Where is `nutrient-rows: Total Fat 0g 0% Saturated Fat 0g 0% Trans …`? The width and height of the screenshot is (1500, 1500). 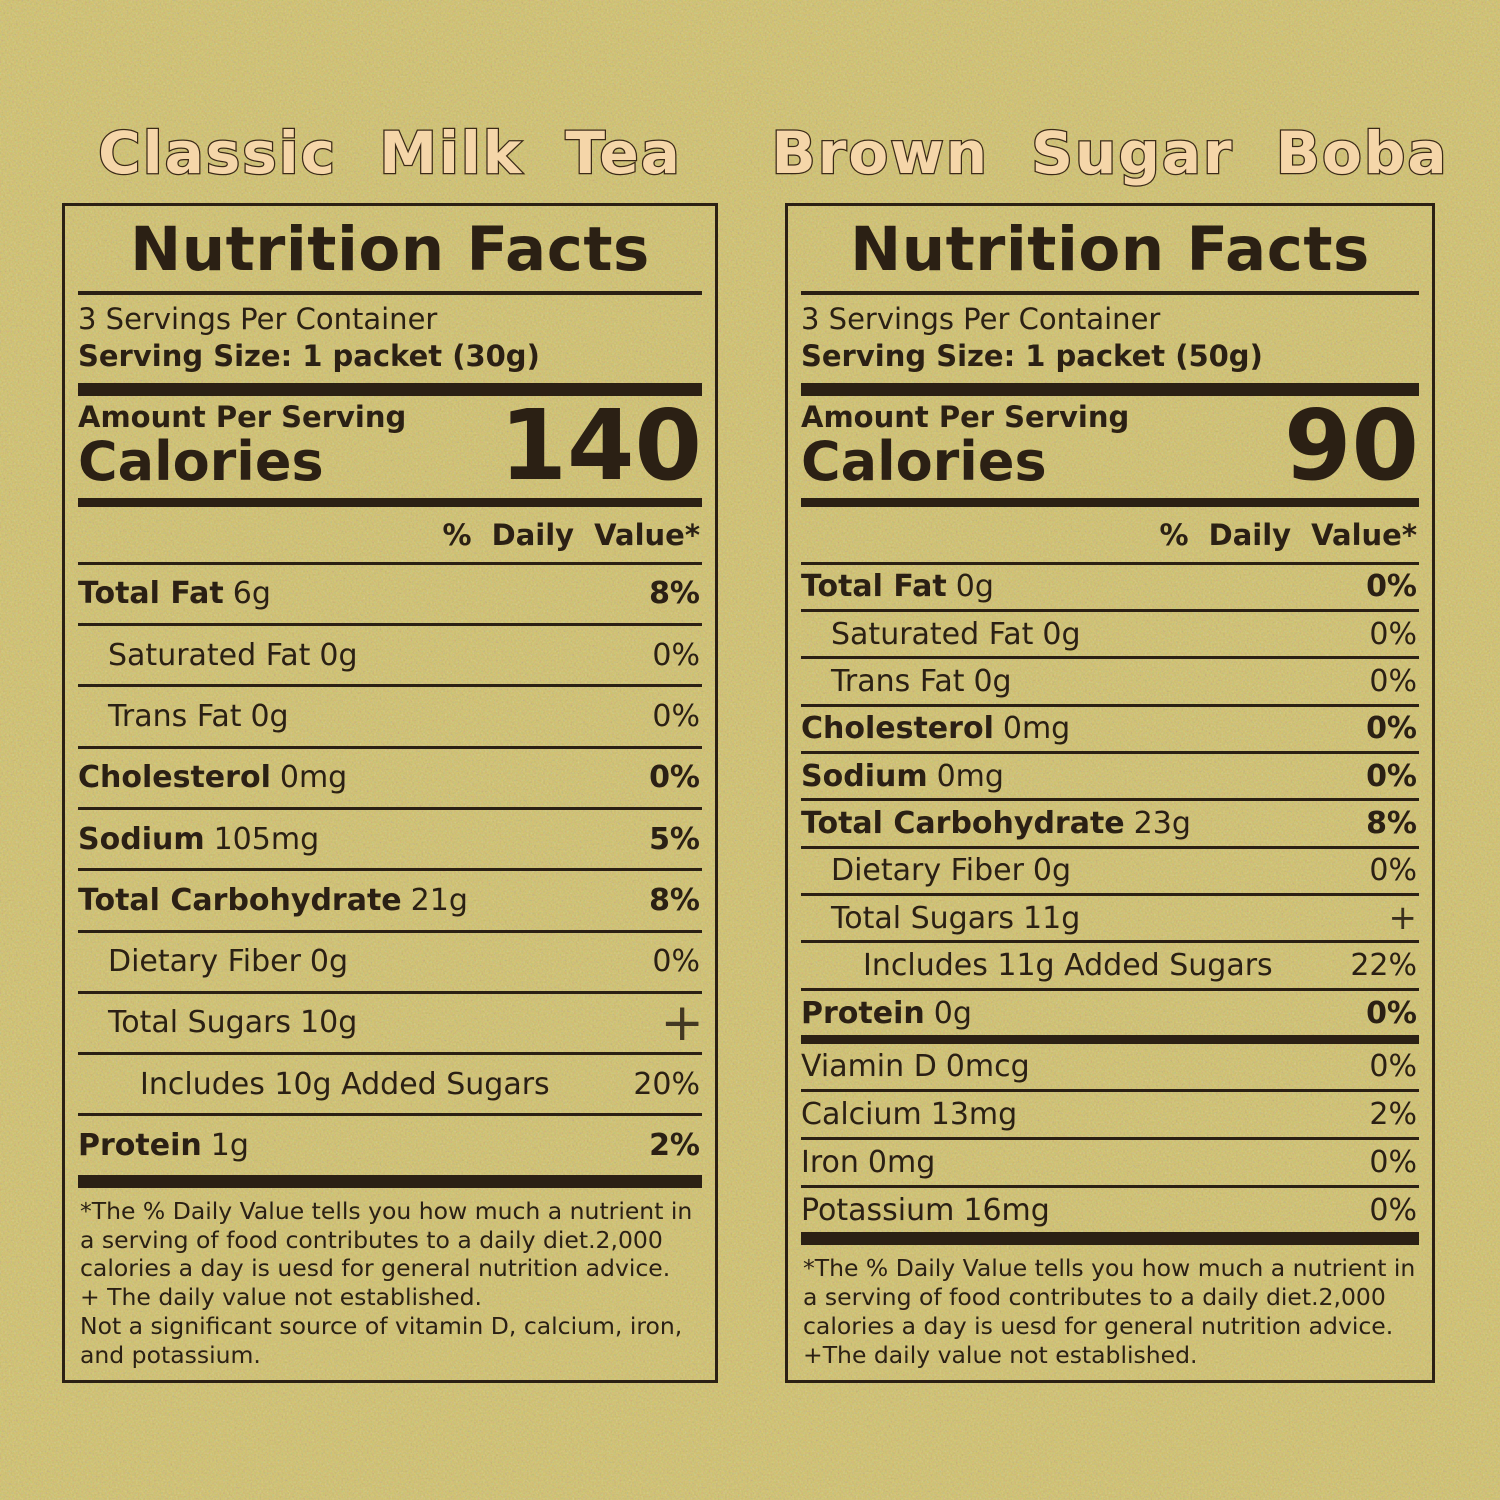
nutrient-rows: Total Fat 0g 0% Saturated Fat 0g 0% Trans … is located at coordinates (1110, 800).